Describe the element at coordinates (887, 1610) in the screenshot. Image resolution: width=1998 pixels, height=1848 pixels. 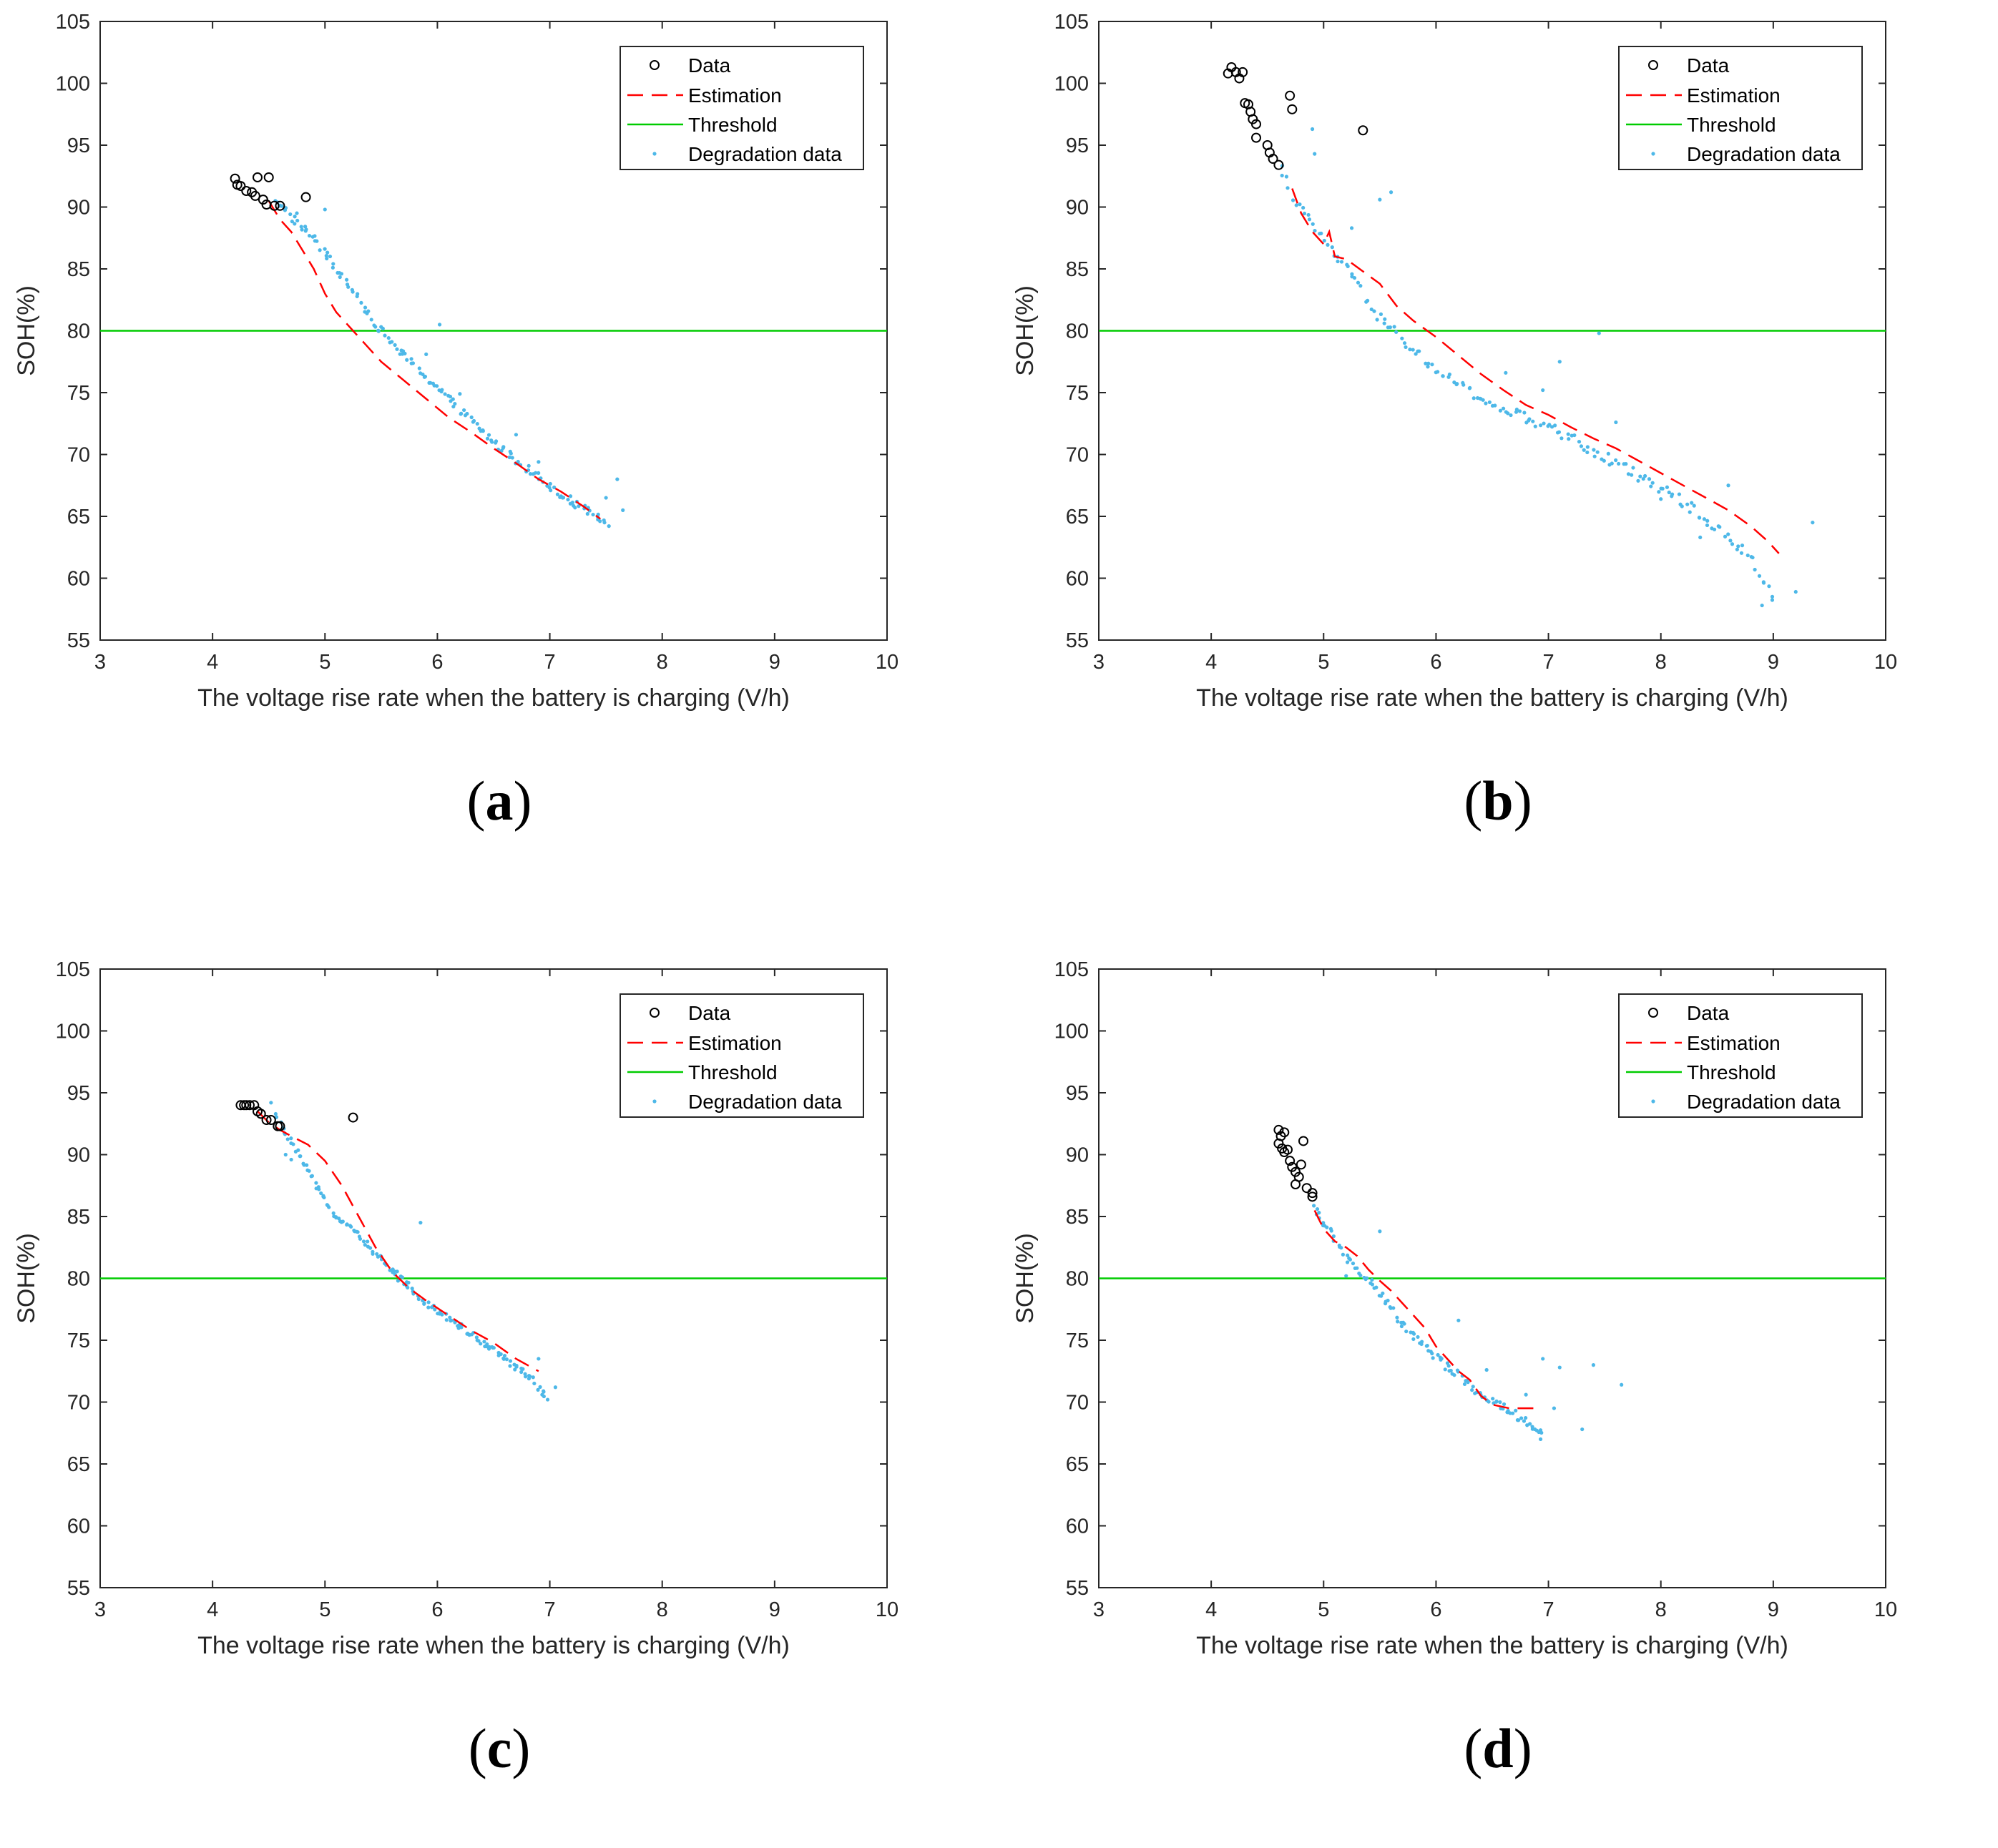
I see `x-tick-label: 10` at that location.